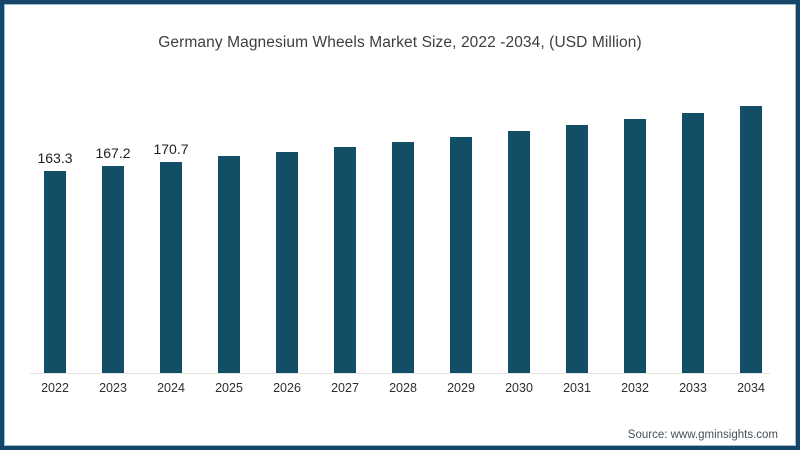 The width and height of the screenshot is (800, 450). I want to click on source-attribution: Source: www.gminsights.com, so click(702, 435).